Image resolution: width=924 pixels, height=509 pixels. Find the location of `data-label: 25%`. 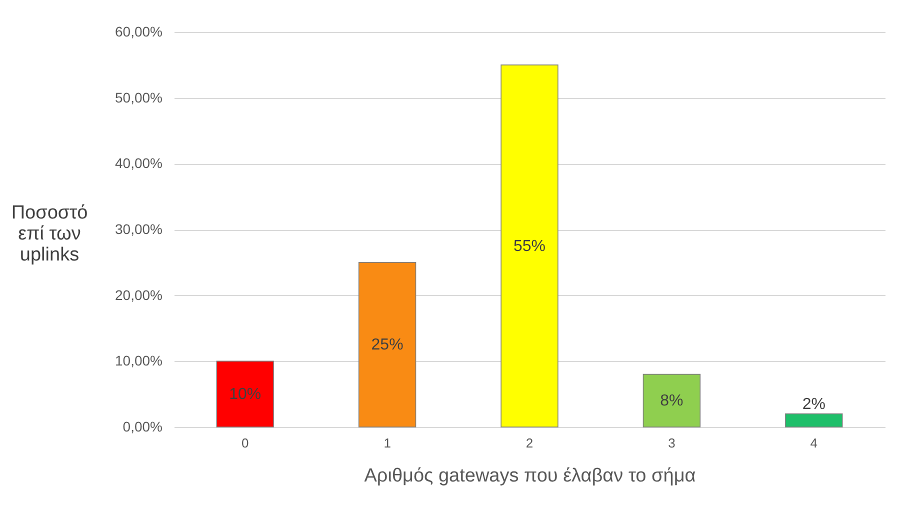

data-label: 25% is located at coordinates (387, 345).